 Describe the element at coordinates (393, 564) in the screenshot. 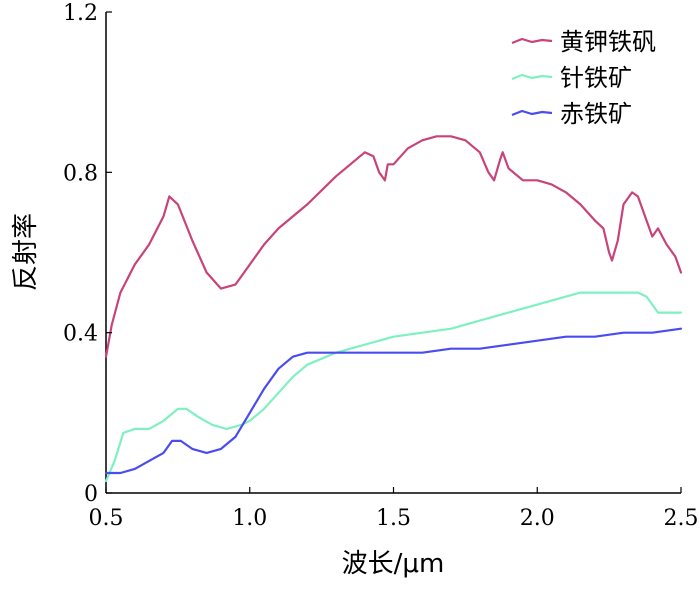

I see `x-axis-title: 波长/μm` at that location.